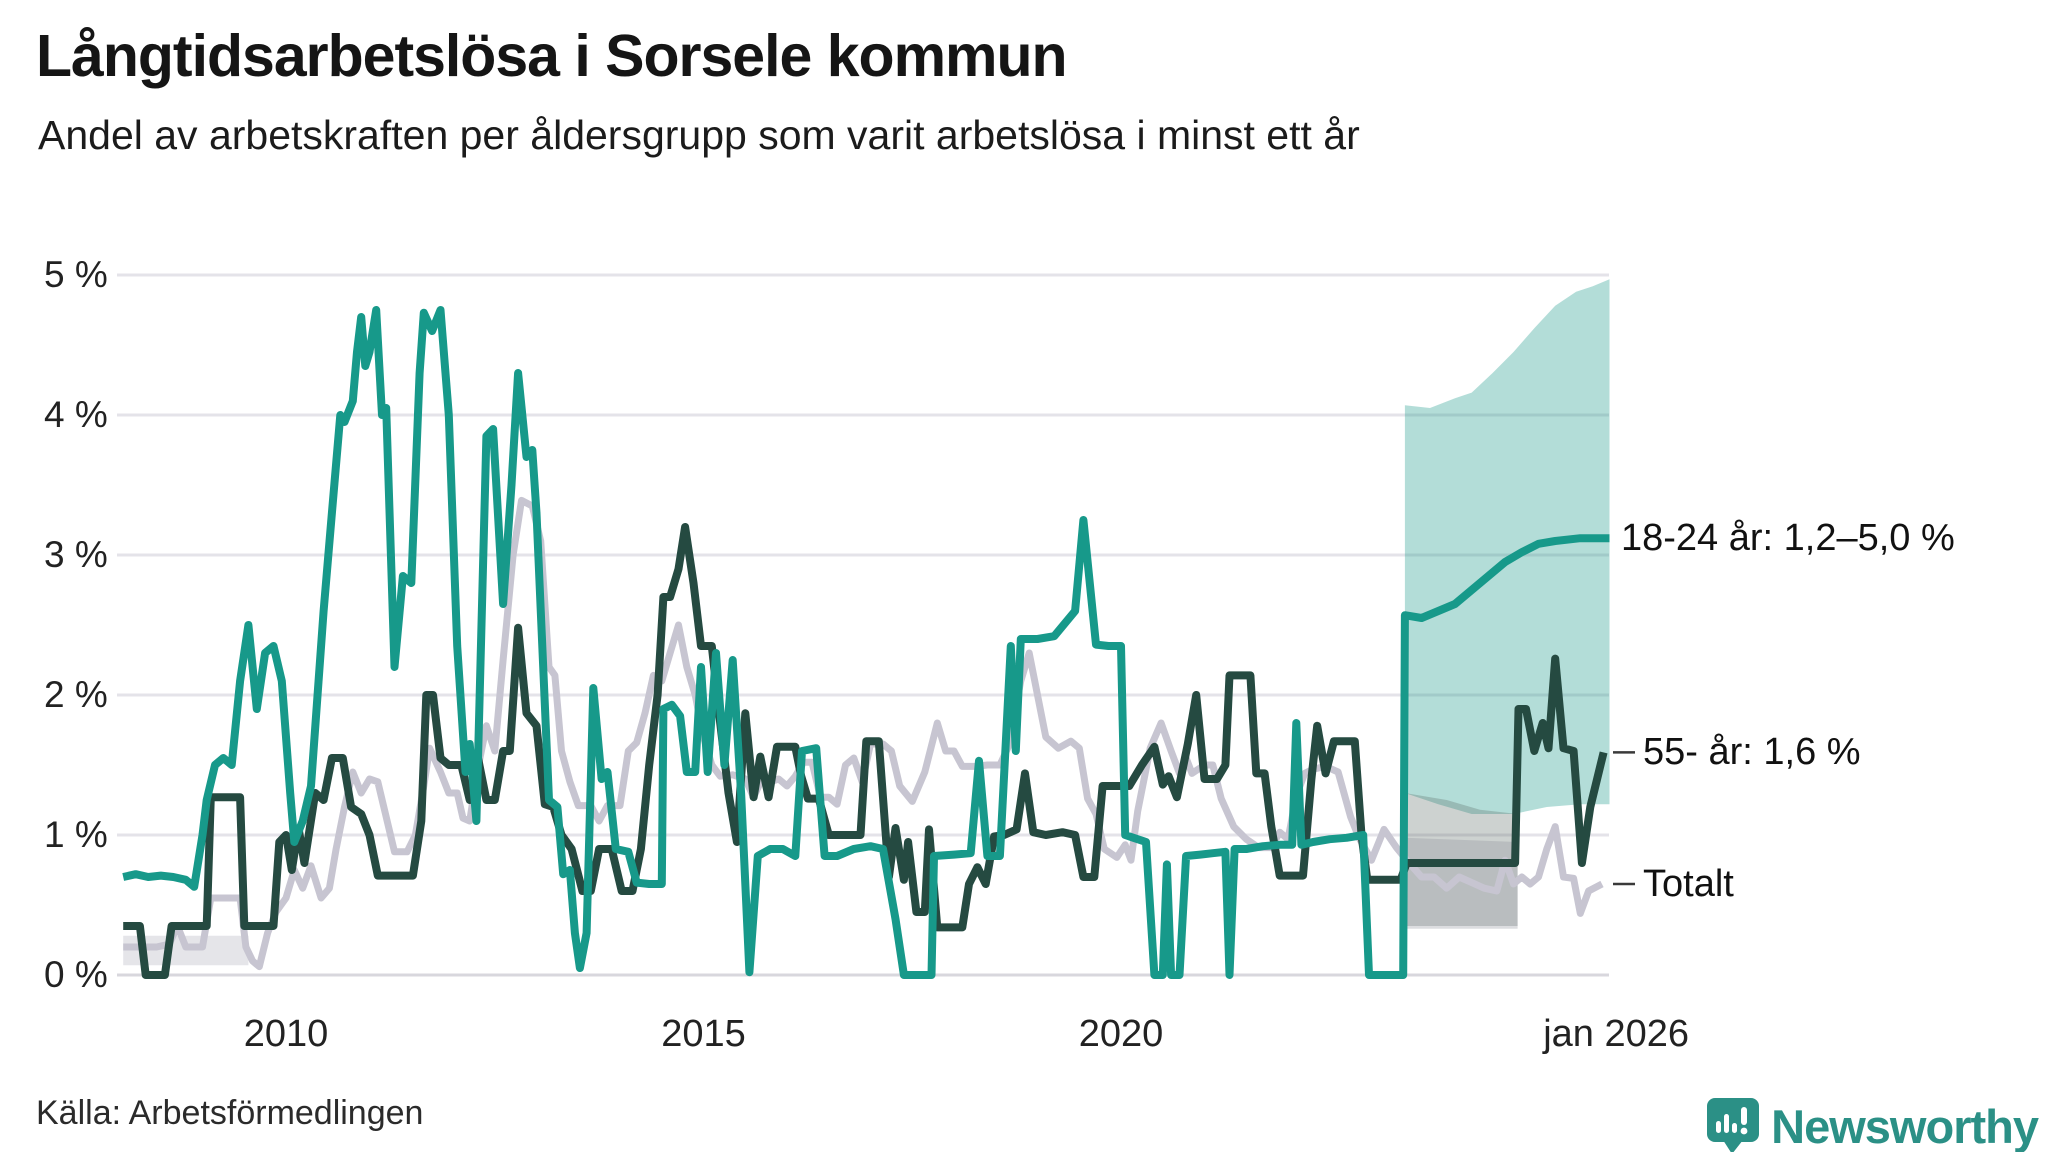 This screenshot has height=1152, width=2048. What do you see at coordinates (1752, 752) in the screenshot?
I see `series-end-label: 55- år: 1,6 %` at bounding box center [1752, 752].